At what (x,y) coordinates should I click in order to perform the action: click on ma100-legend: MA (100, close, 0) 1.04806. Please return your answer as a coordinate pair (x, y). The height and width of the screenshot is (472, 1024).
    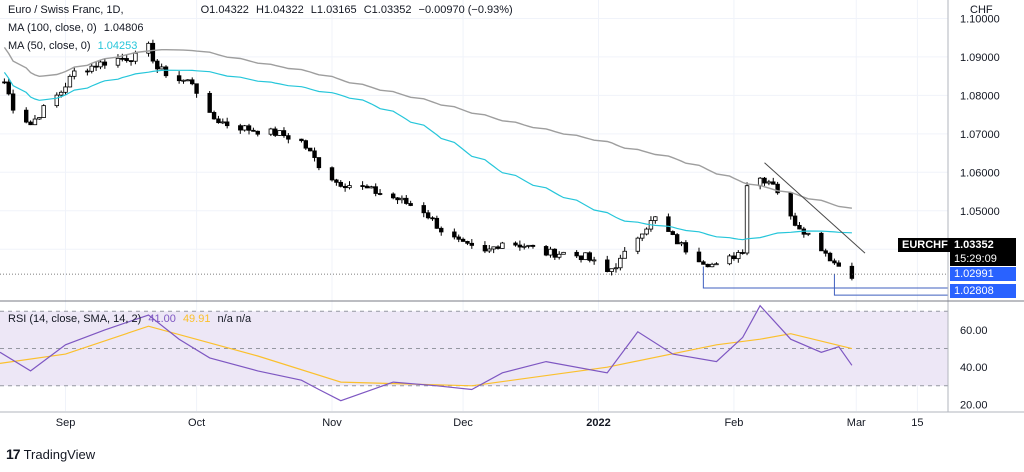
    Looking at the image, I should click on (77, 28).